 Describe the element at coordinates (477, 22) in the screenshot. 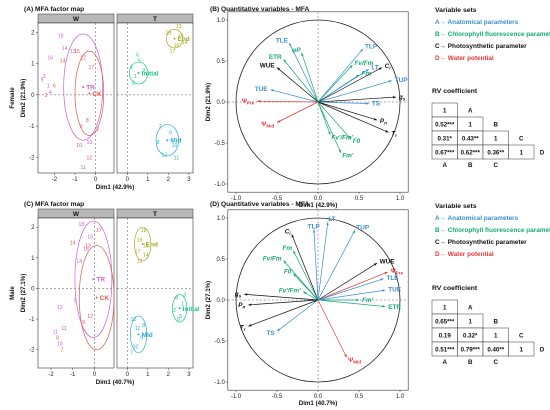

I see `legend-item-A: A→ Anatomical parameters` at that location.